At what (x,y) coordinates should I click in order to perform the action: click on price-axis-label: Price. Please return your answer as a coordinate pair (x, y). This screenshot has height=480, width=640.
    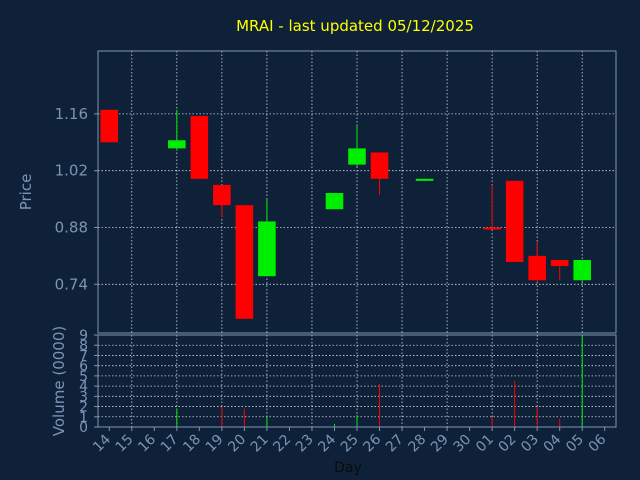
    Looking at the image, I should click on (26, 192).